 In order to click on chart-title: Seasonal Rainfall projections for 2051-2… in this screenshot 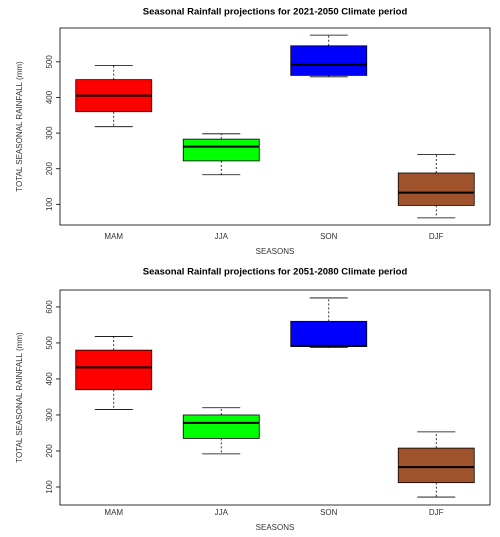, I will do `click(275, 272)`.